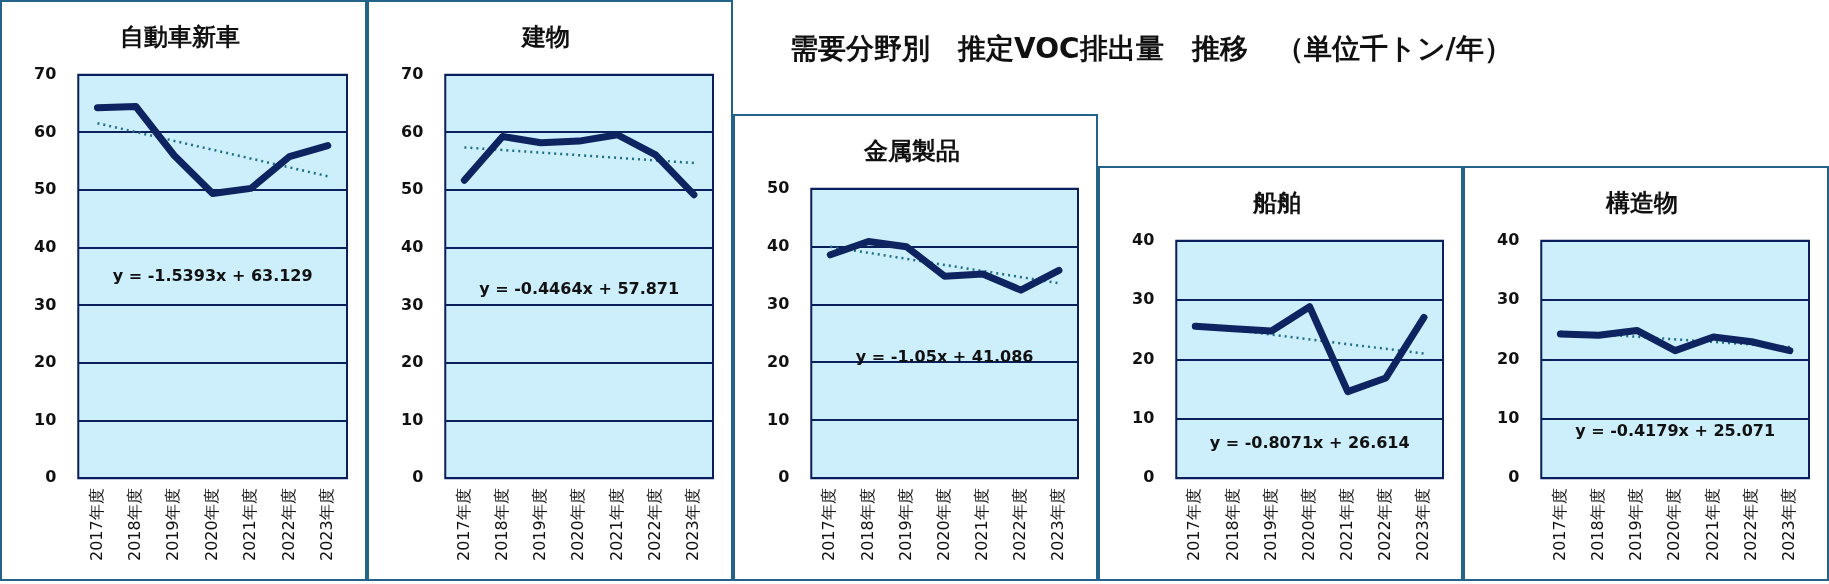 This screenshot has width=1829, height=584. I want to click on chart-title: 船舶, so click(1276, 202).